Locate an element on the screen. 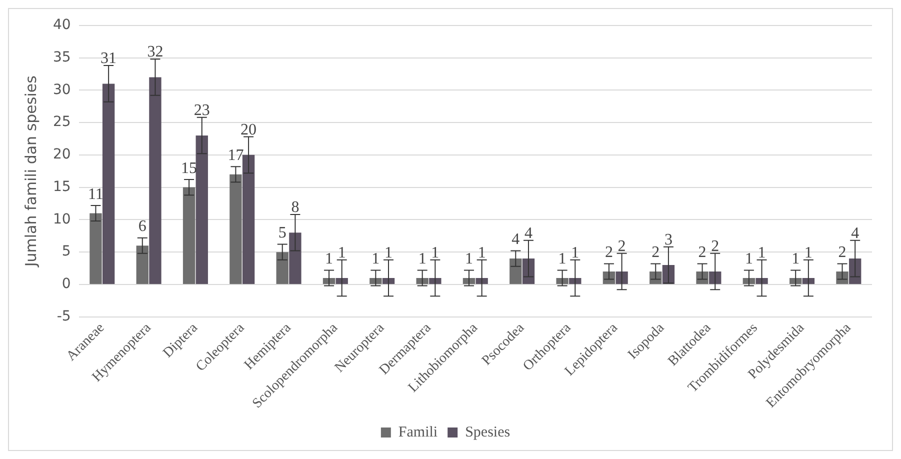 The image size is (901, 459). data-label: 5 is located at coordinates (282, 233).